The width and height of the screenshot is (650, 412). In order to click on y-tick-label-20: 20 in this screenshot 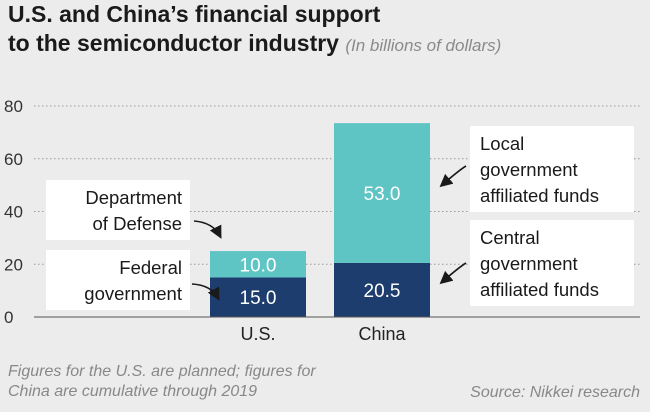, I will do `click(13, 264)`.